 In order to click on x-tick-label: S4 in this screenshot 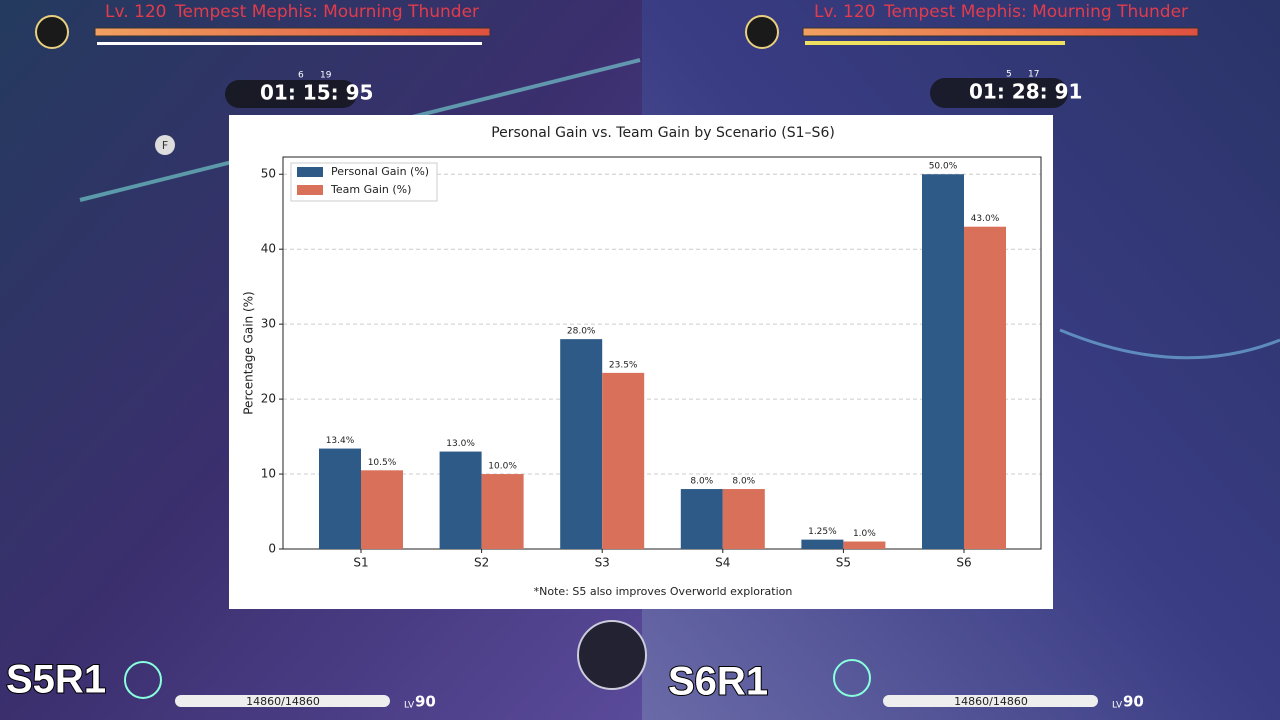, I will do `click(722, 563)`.